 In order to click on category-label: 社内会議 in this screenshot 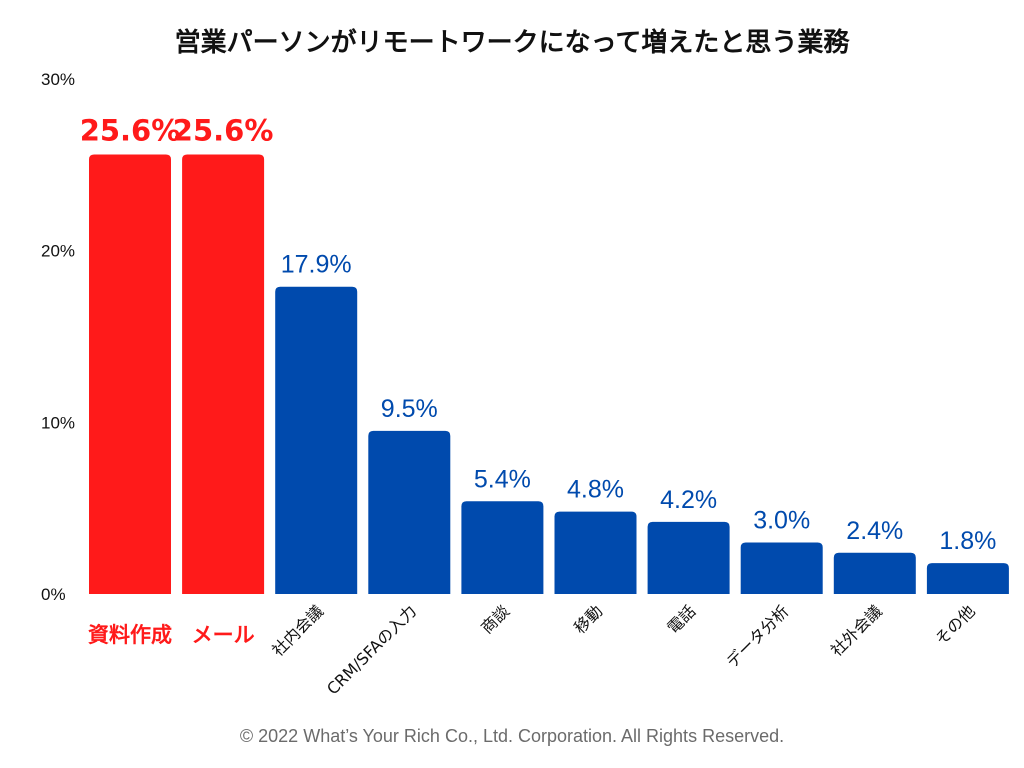, I will do `click(297, 630)`.